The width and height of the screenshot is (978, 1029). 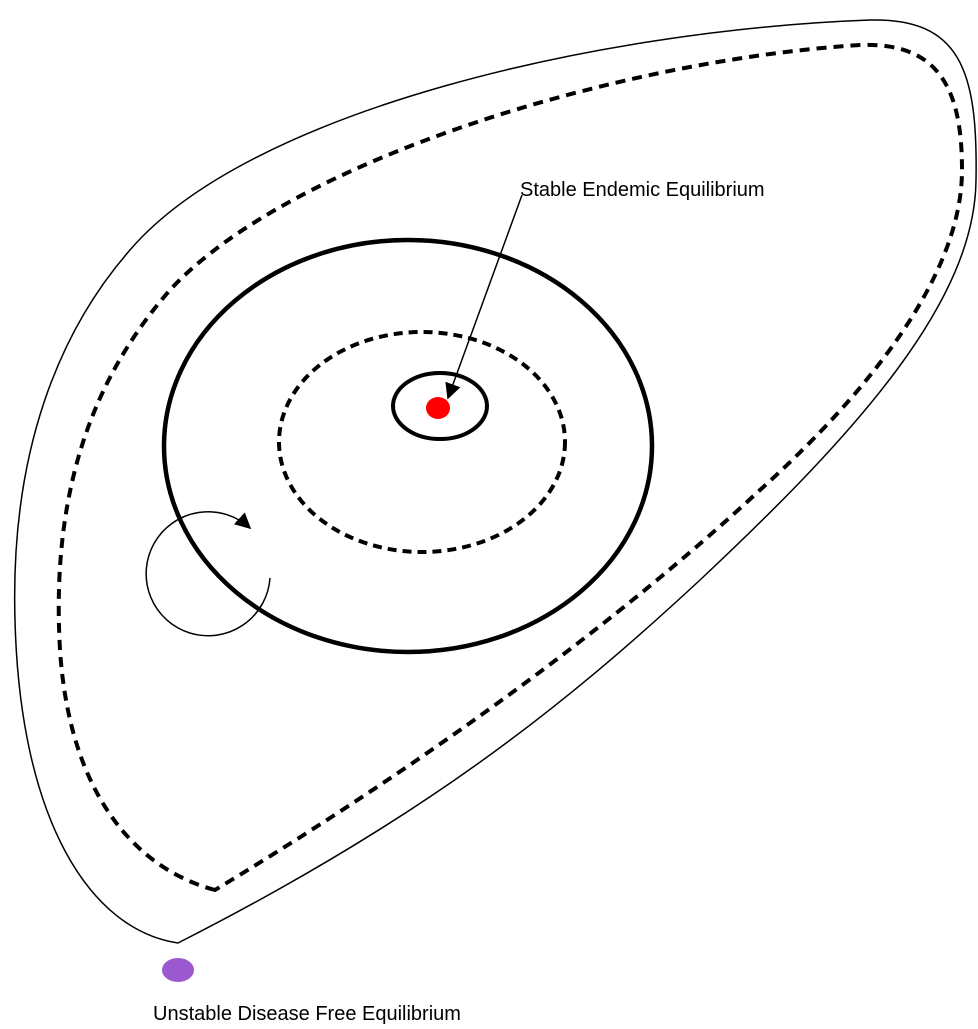 I want to click on rotation-arrow, so click(x=208, y=573).